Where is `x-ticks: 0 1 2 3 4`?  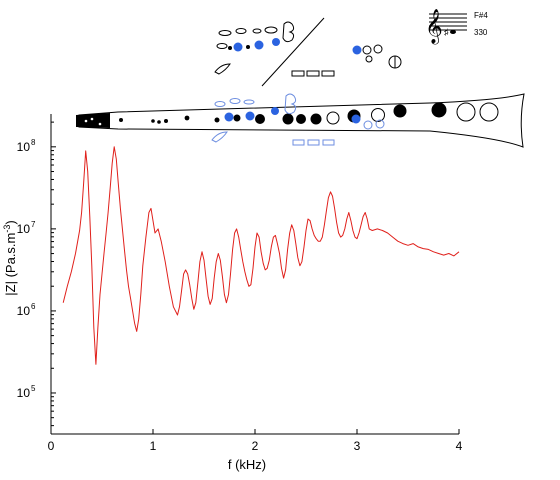
x-ticks: 0 1 2 3 4 is located at coordinates (255, 441).